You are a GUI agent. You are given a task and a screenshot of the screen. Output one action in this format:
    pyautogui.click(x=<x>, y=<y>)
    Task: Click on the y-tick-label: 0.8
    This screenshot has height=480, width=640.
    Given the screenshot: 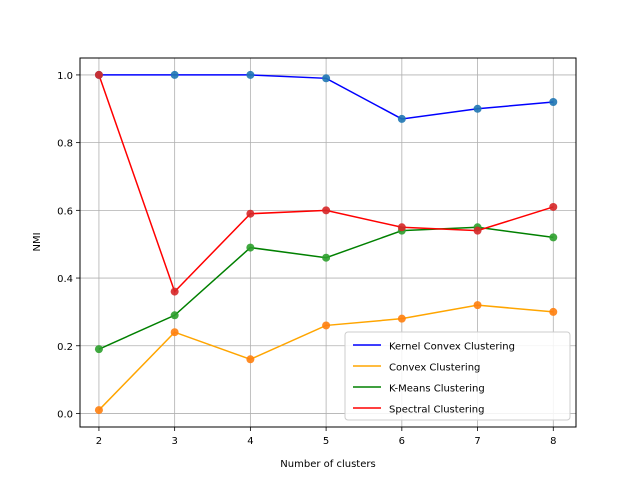 What is the action you would take?
    pyautogui.click(x=65, y=144)
    